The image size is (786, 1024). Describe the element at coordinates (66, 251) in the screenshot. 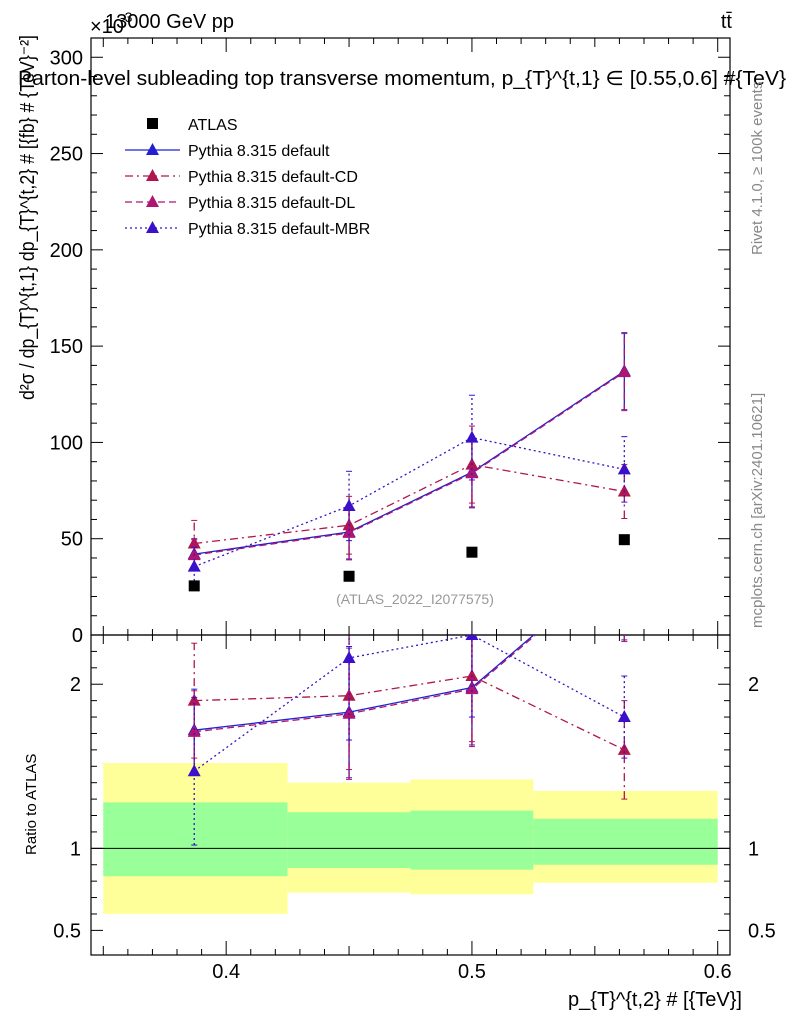

I see `y-tick-label: 200` at that location.